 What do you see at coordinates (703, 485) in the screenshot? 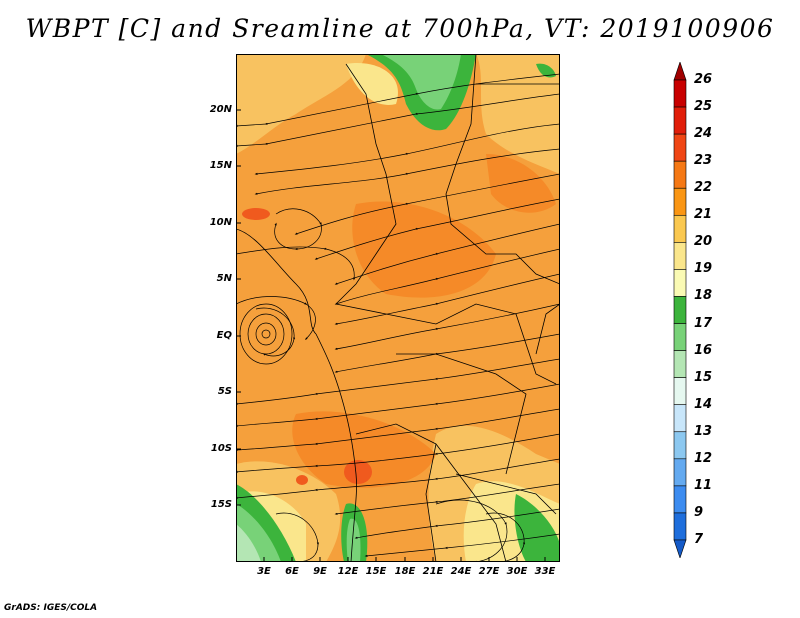
I see `colorbar-label: 11` at bounding box center [703, 485].